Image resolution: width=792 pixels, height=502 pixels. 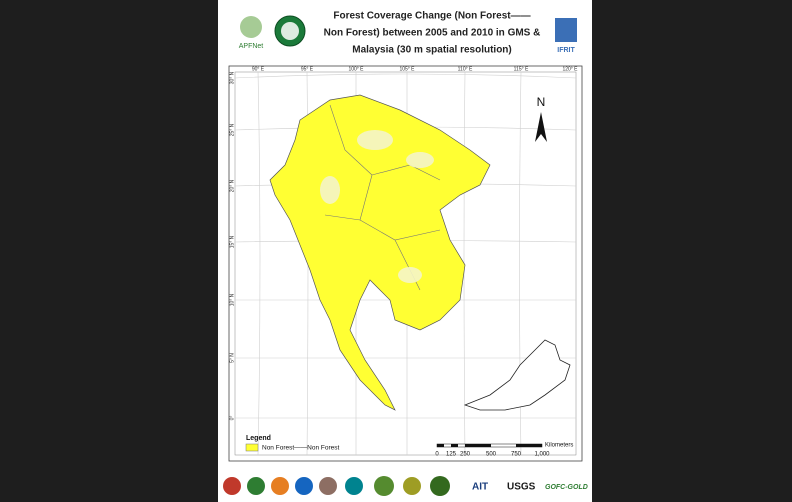 I want to click on lat-label: 30° N, so click(x=232, y=77).